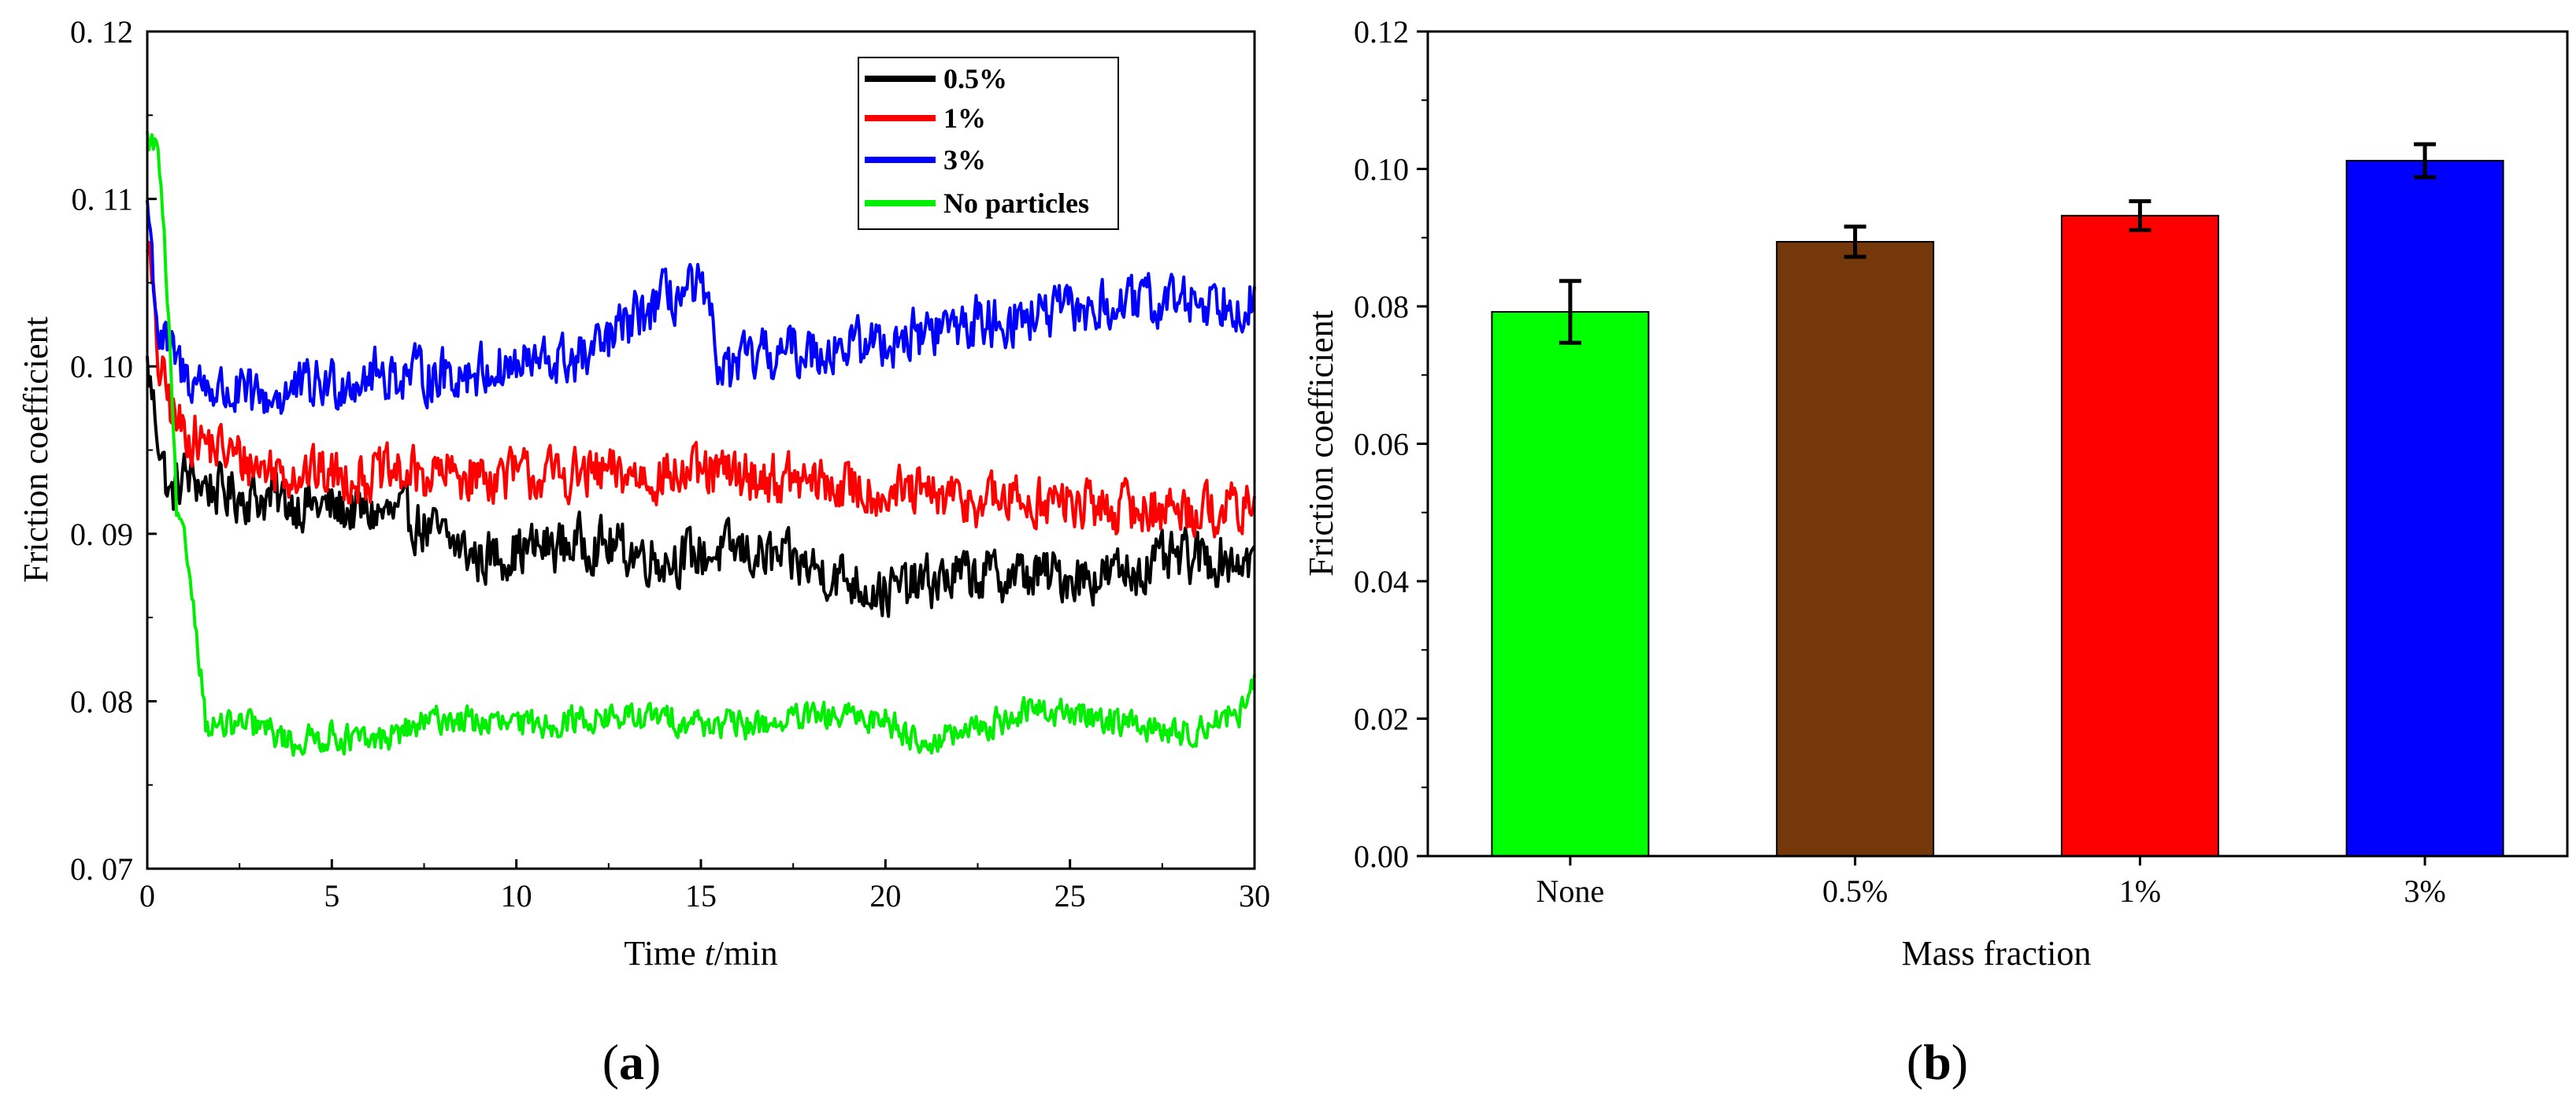  I want to click on panel-a-label-letter: a, so click(631, 1062).